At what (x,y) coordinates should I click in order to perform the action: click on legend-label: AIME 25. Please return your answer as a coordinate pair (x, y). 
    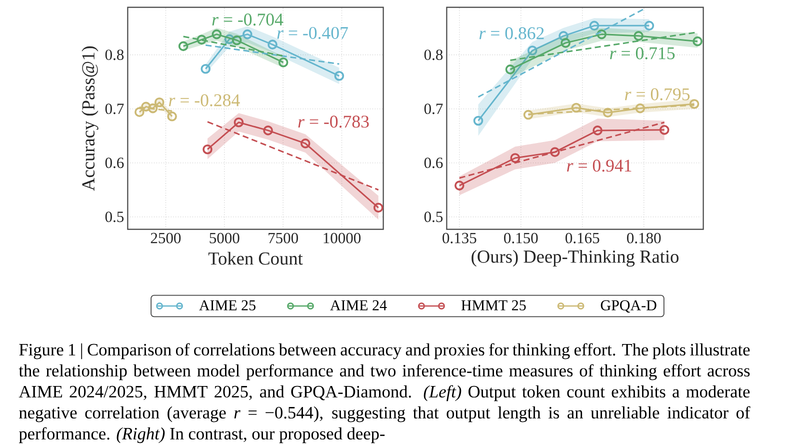
    Looking at the image, I should click on (227, 305).